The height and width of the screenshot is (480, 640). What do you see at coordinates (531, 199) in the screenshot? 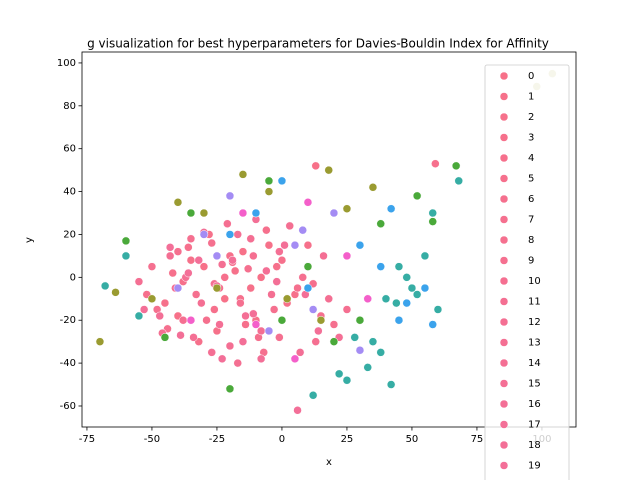
I see `legend-label: 6` at bounding box center [531, 199].